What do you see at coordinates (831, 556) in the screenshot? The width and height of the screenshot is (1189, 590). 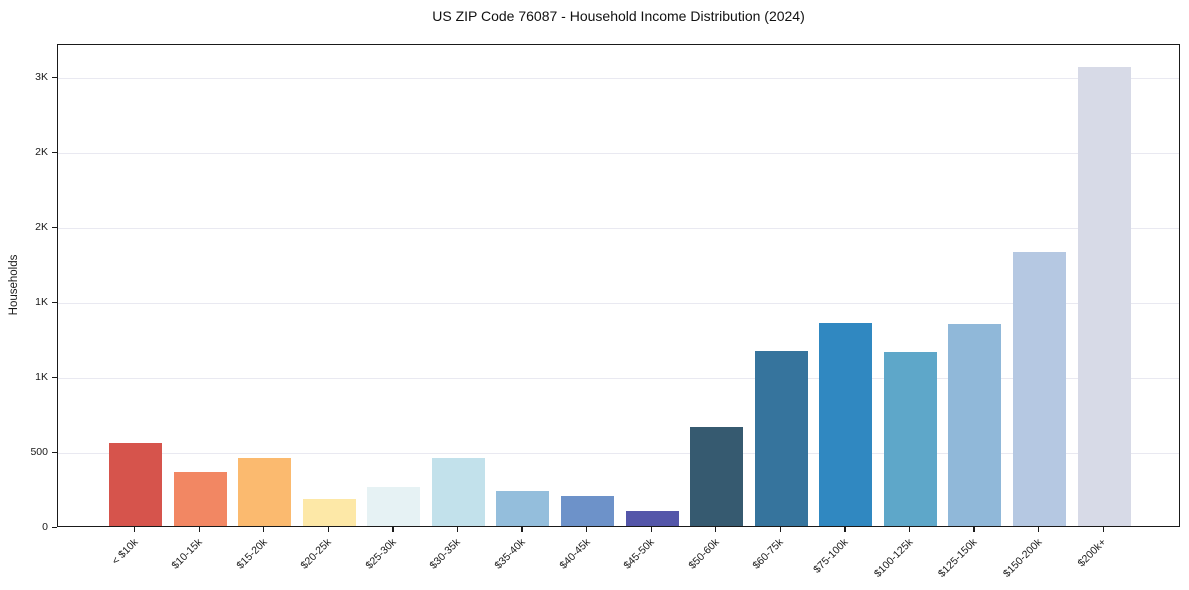 I see `x-tick-label: $75-100k` at bounding box center [831, 556].